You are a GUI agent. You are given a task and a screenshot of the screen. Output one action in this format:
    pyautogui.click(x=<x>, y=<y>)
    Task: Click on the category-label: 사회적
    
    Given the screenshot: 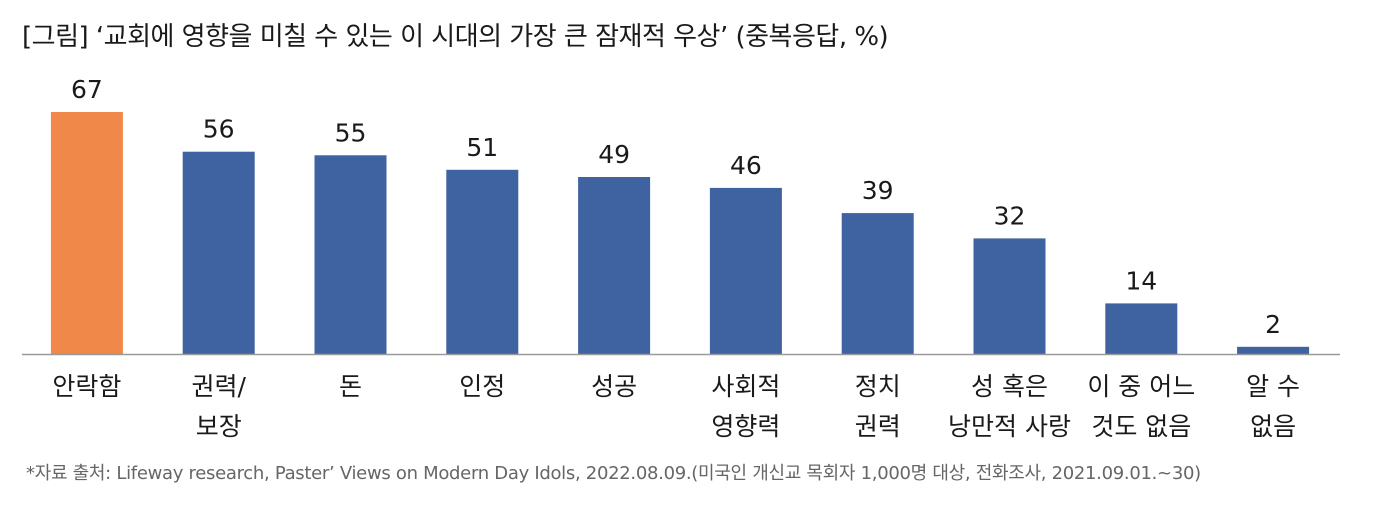 What is the action you would take?
    pyautogui.click(x=745, y=386)
    